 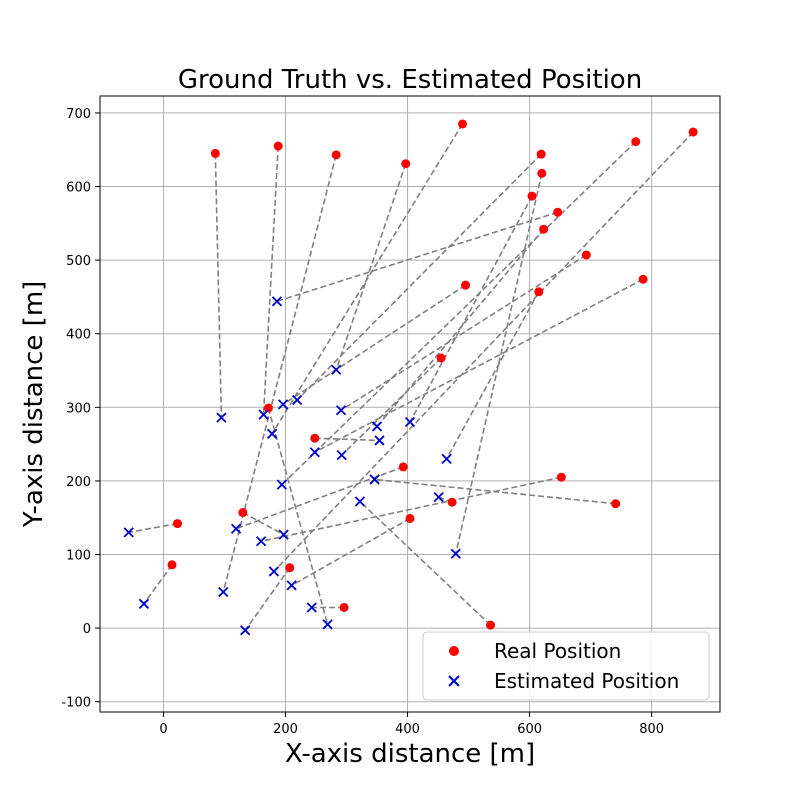 What do you see at coordinates (163, 729) in the screenshot?
I see `x-tick-label: 0` at bounding box center [163, 729].